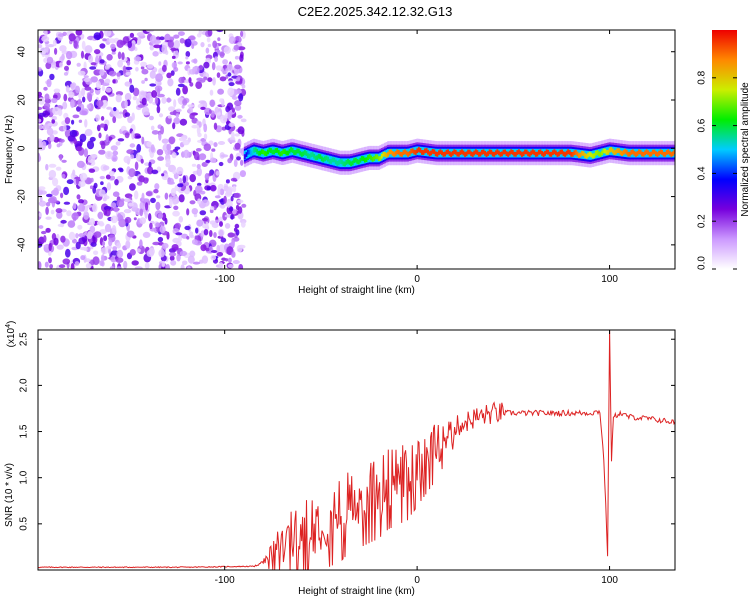 The height and width of the screenshot is (600, 750). What do you see at coordinates (702, 77) in the screenshot?
I see `colorbar-tick-label: 0.8` at bounding box center [702, 77].